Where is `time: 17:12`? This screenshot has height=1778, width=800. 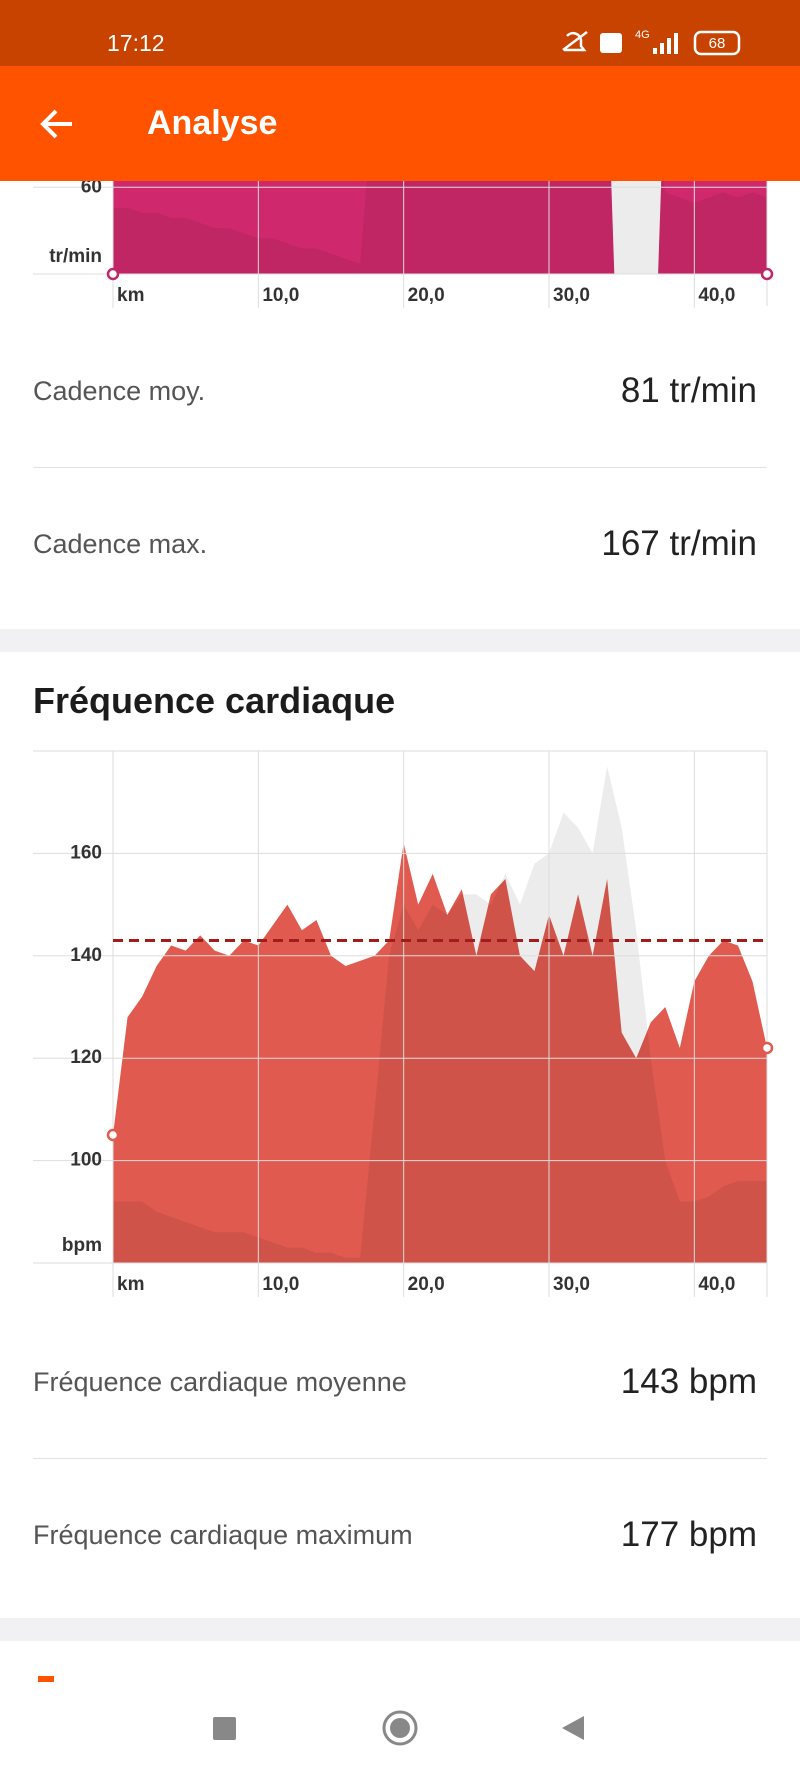 time: 17:12 is located at coordinates (136, 43).